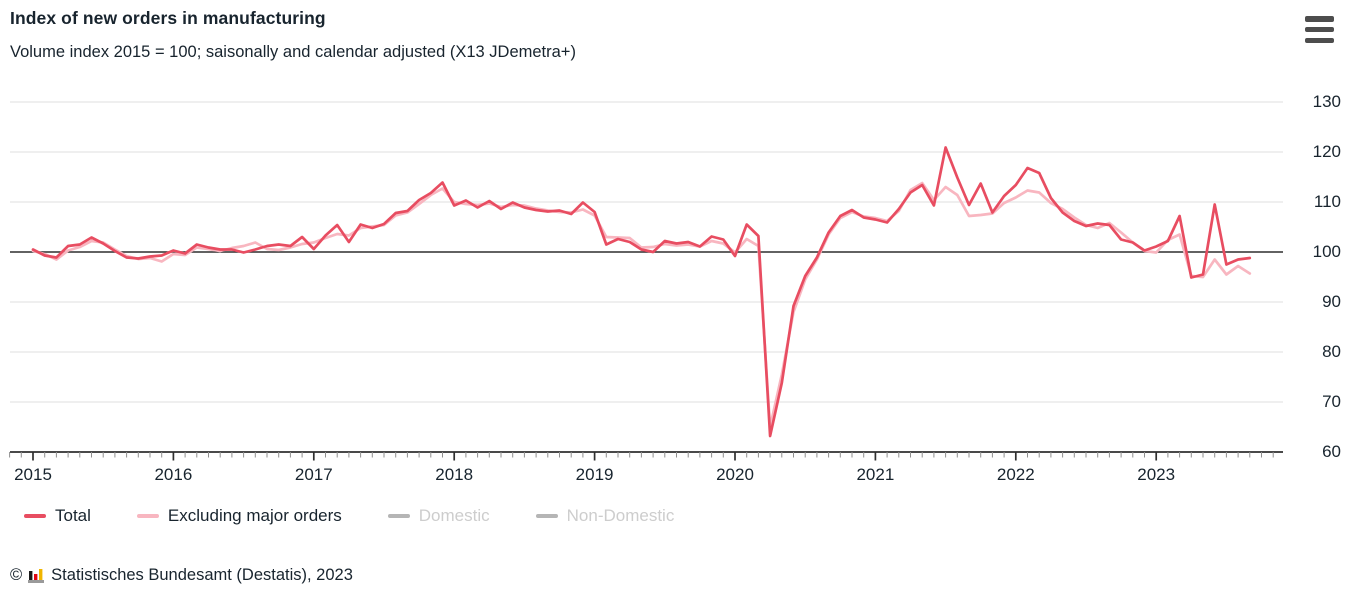  Describe the element at coordinates (1331, 451) in the screenshot. I see `y-axis-tick-label: 60` at that location.